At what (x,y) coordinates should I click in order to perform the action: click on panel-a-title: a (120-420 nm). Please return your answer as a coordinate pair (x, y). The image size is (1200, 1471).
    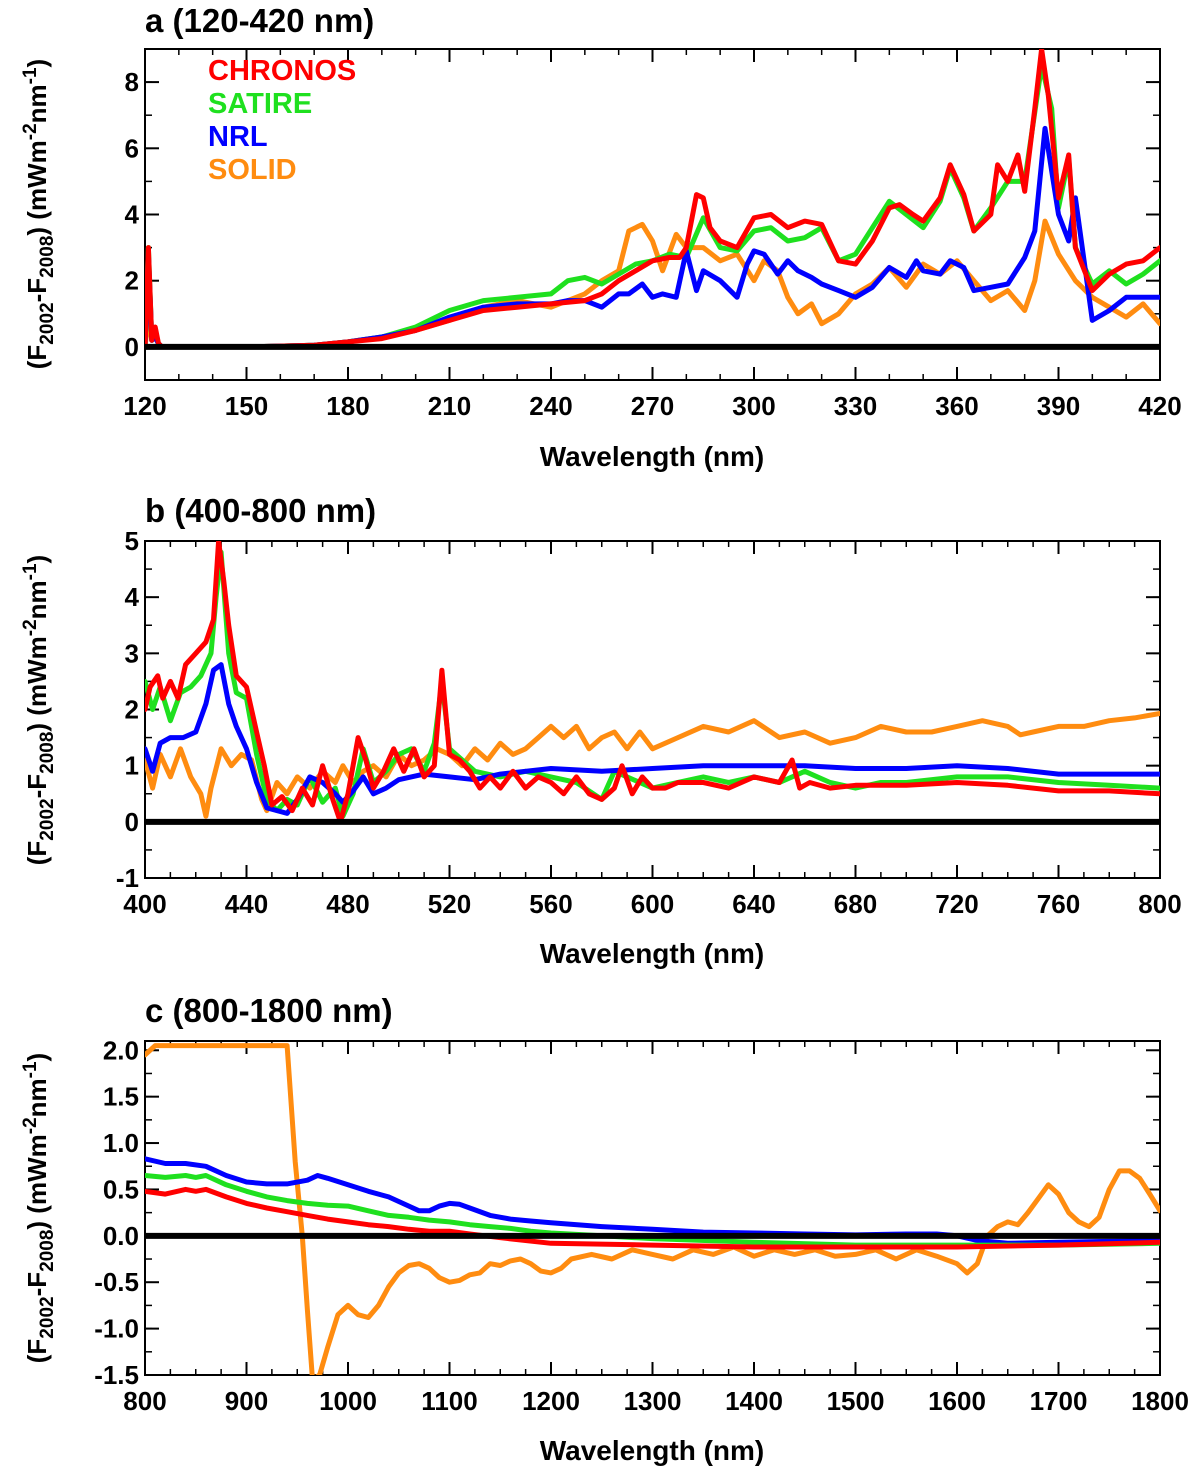
    Looking at the image, I should click on (259, 20).